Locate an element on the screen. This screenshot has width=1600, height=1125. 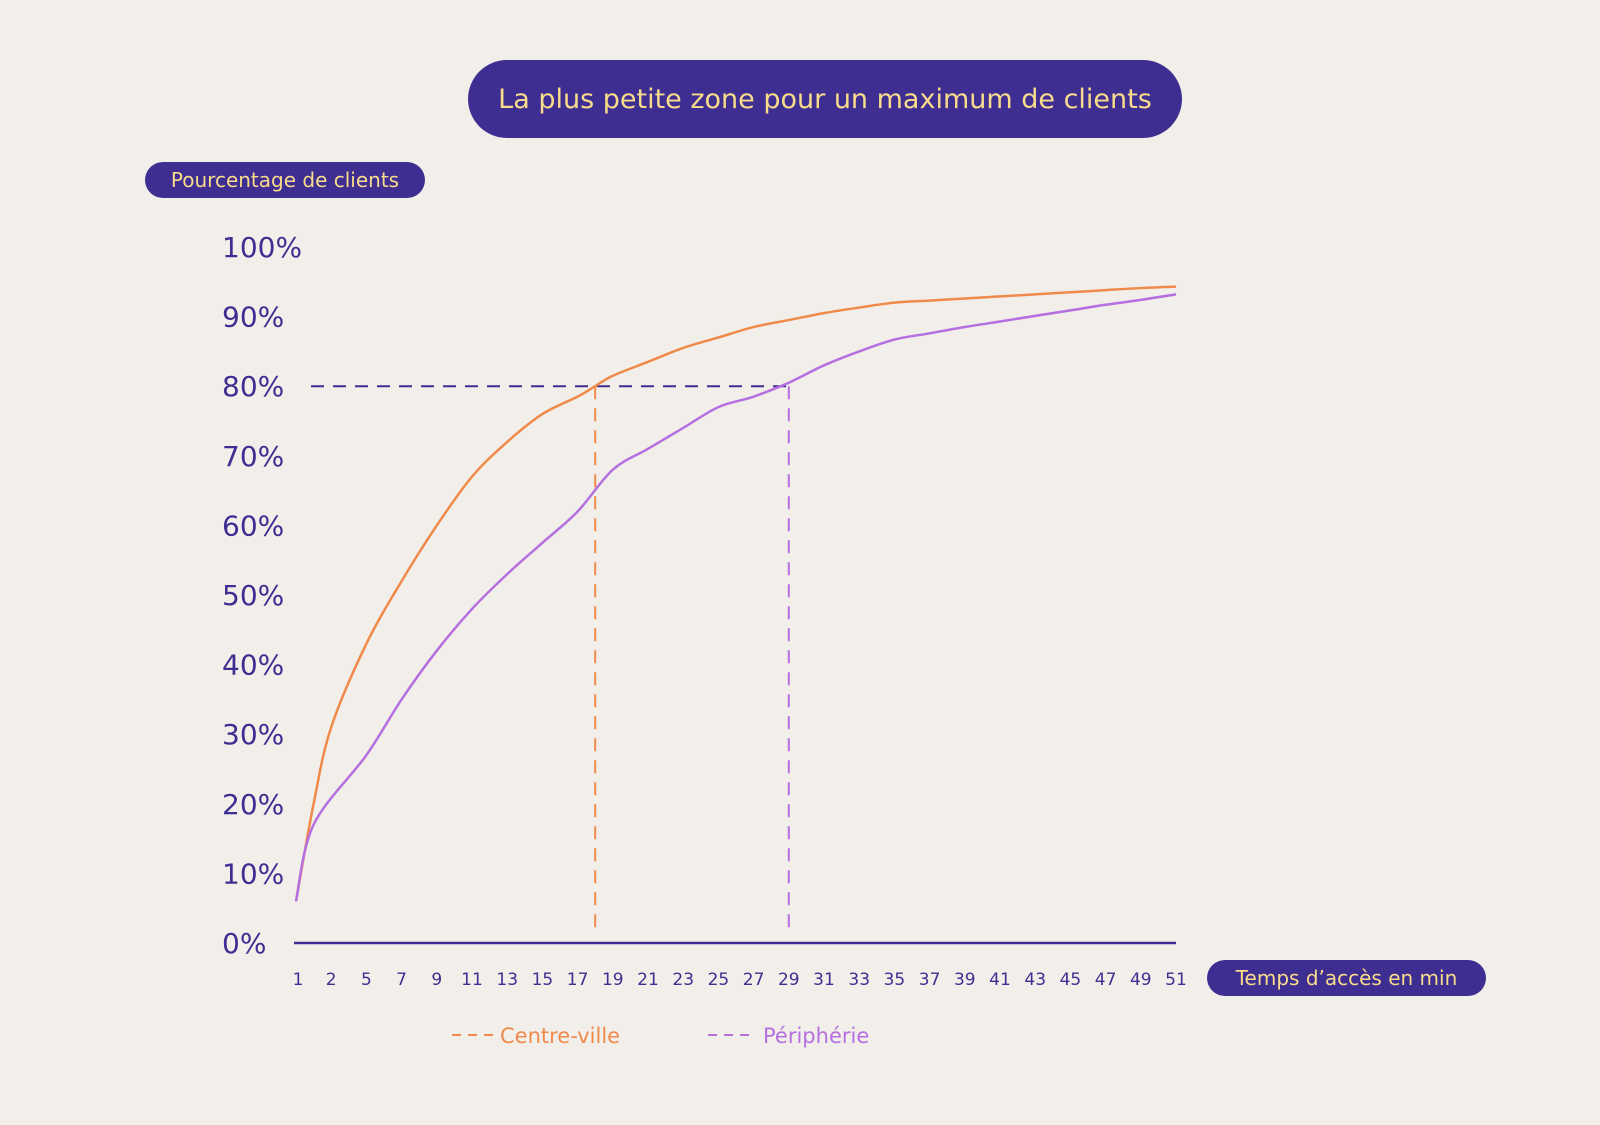
legend-label: Centre-ville is located at coordinates (560, 1036).